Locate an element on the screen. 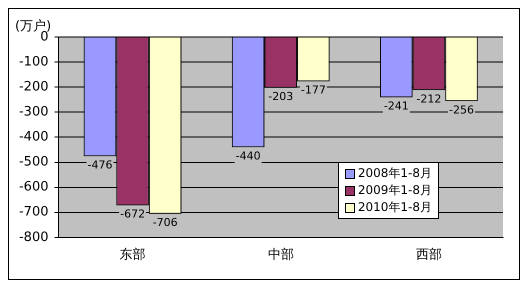  data-label: -256 is located at coordinates (461, 109).